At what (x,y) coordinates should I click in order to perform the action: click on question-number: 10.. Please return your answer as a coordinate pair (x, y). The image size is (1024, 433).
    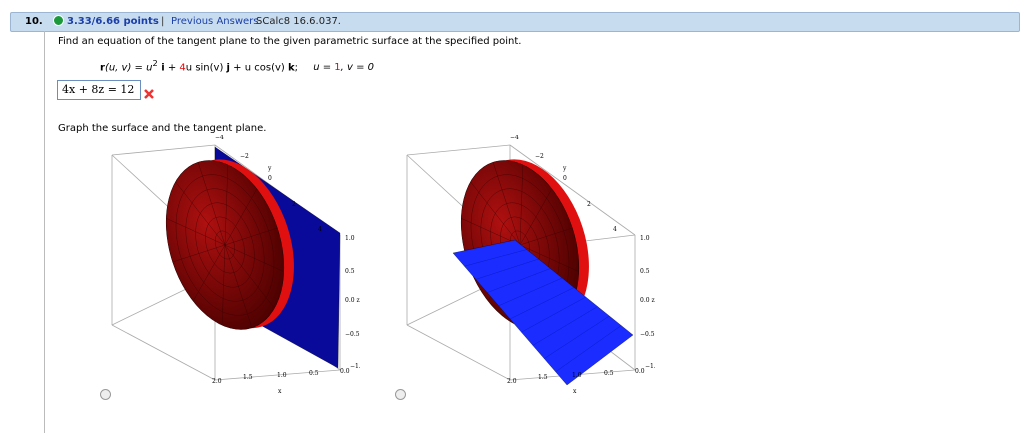
    Looking at the image, I should click on (34, 21).